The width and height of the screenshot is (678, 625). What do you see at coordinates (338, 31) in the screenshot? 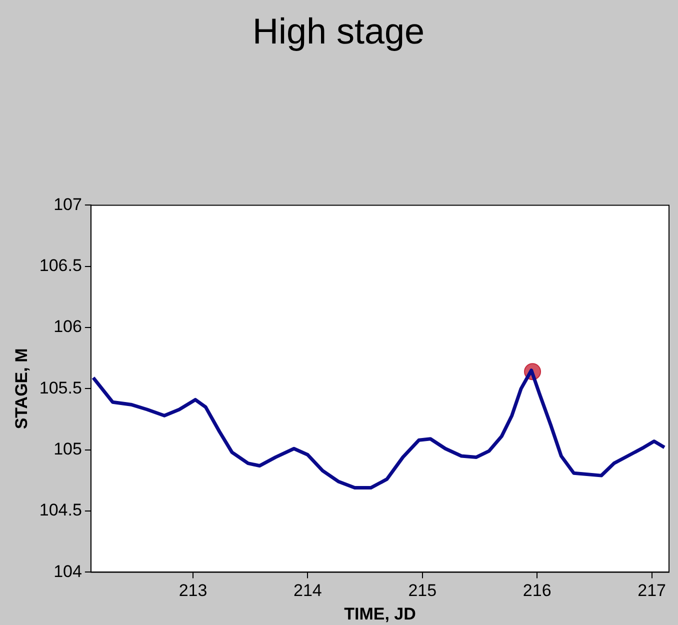
I see `chart-title: High stage` at bounding box center [338, 31].